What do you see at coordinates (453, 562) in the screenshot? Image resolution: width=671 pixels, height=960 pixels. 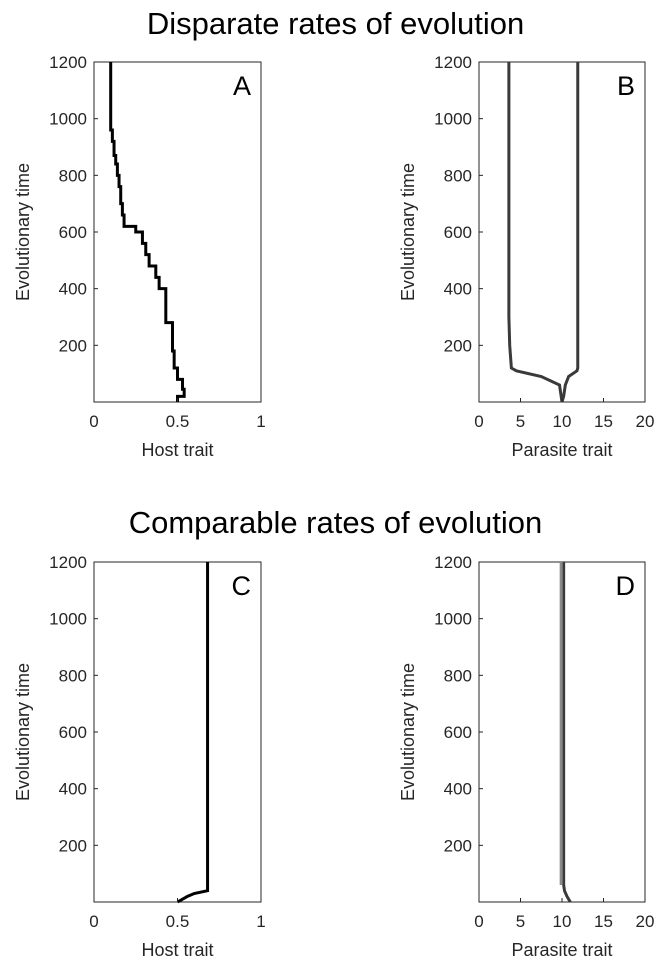 I see `y-tick-label-d: 1200` at bounding box center [453, 562].